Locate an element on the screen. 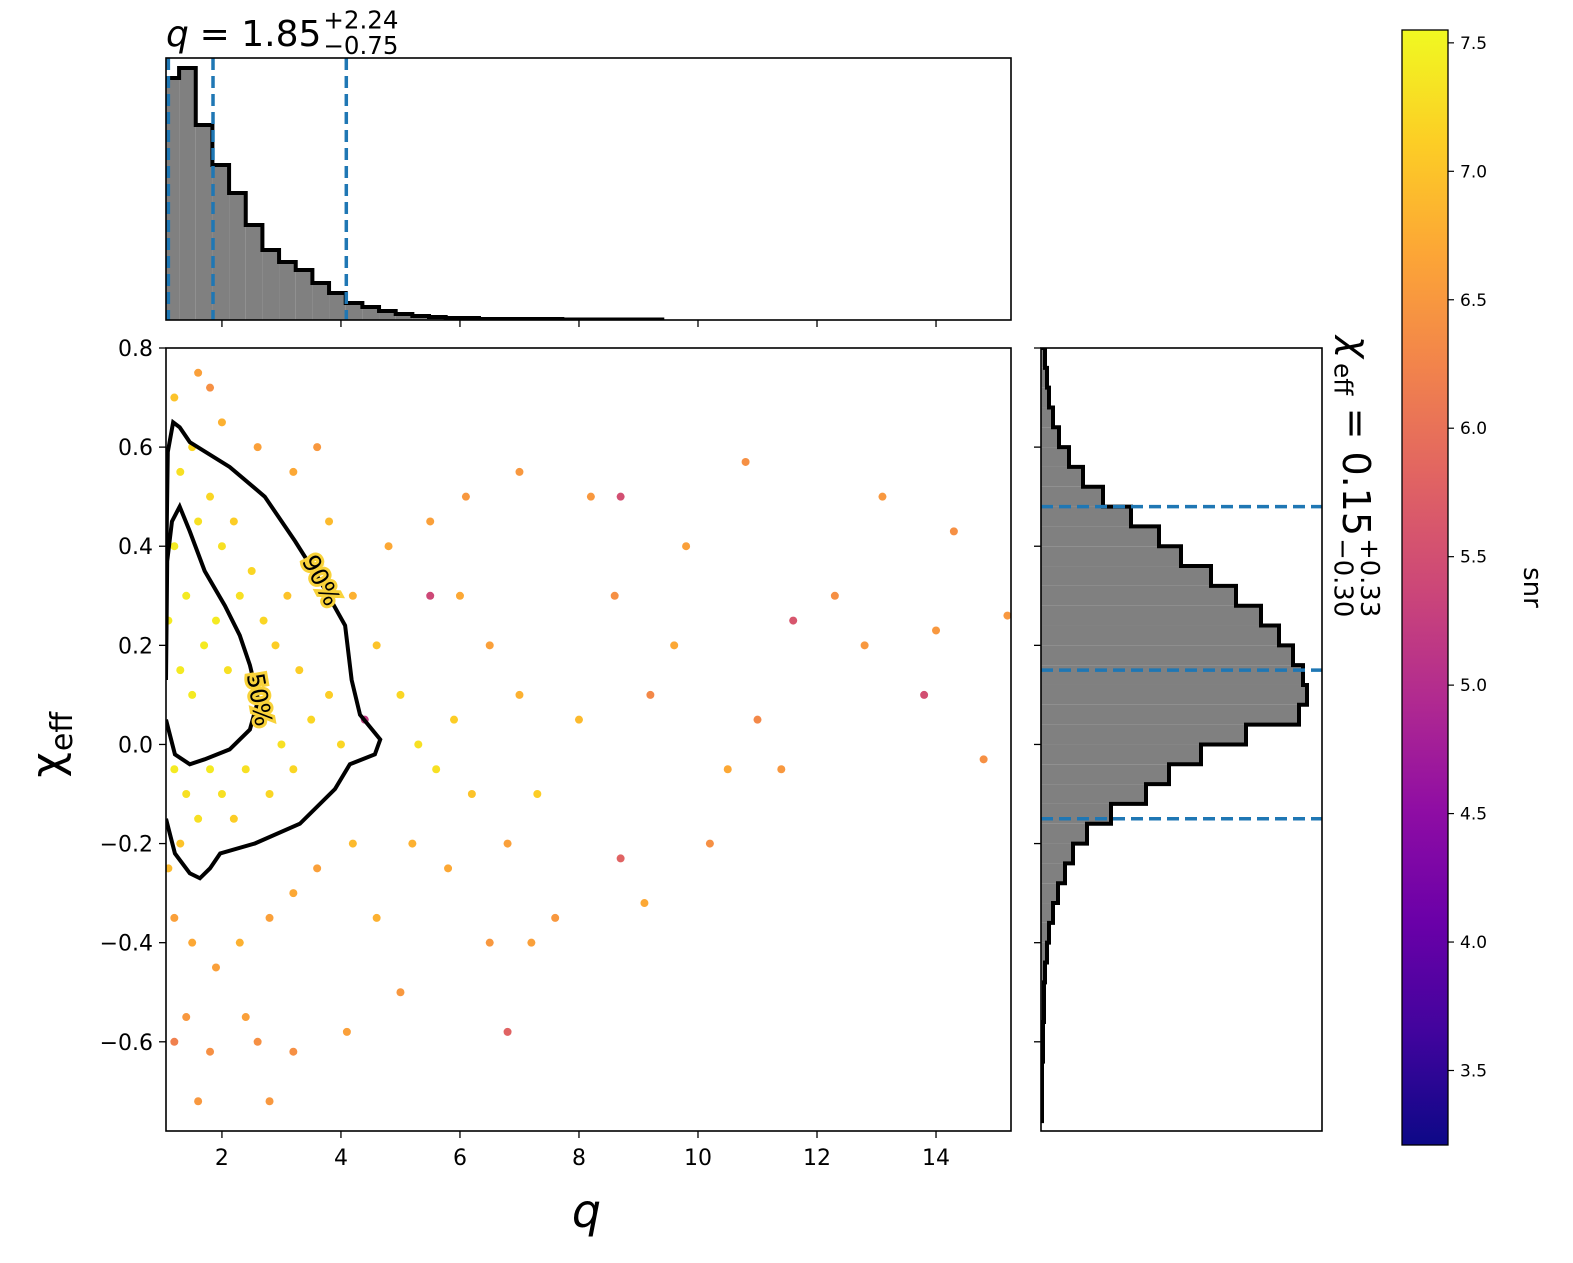  colorbar-label: snr is located at coordinates (1532, 587).